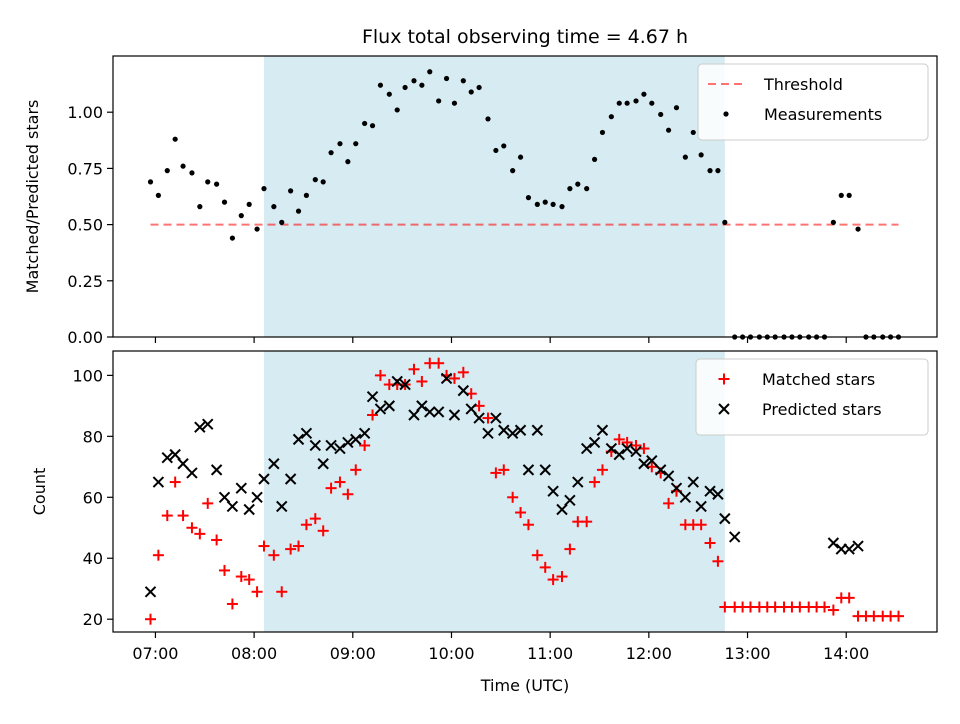 The image size is (960, 724). Describe the element at coordinates (39, 492) in the screenshot. I see `y-axis-label: Count` at that location.